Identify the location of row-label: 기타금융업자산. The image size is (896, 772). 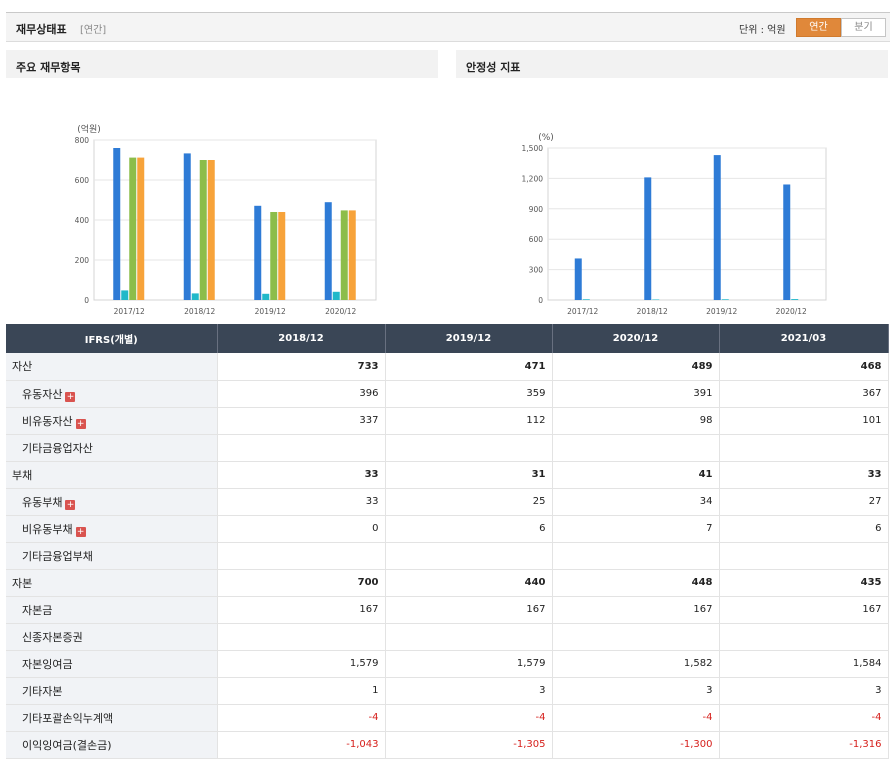
(112, 448).